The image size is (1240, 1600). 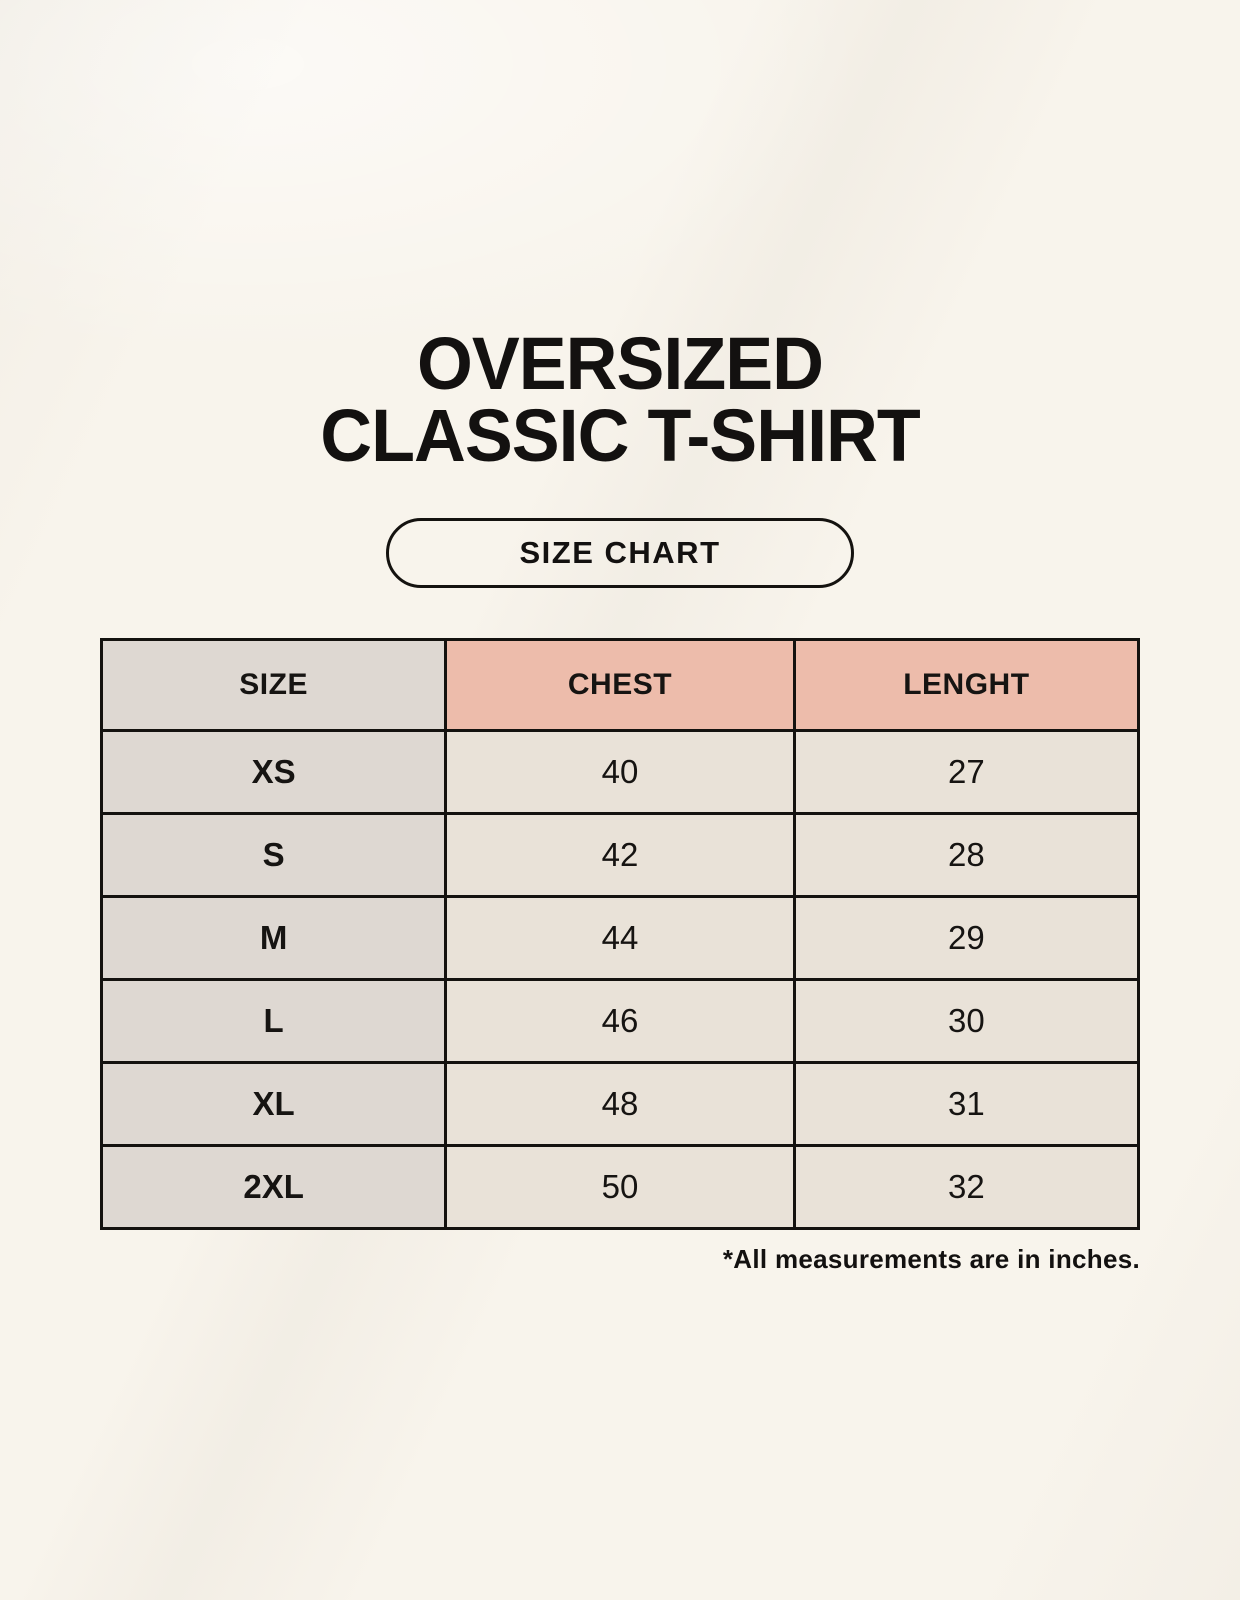 I want to click on chest-cell: 46, so click(x=620, y=1020).